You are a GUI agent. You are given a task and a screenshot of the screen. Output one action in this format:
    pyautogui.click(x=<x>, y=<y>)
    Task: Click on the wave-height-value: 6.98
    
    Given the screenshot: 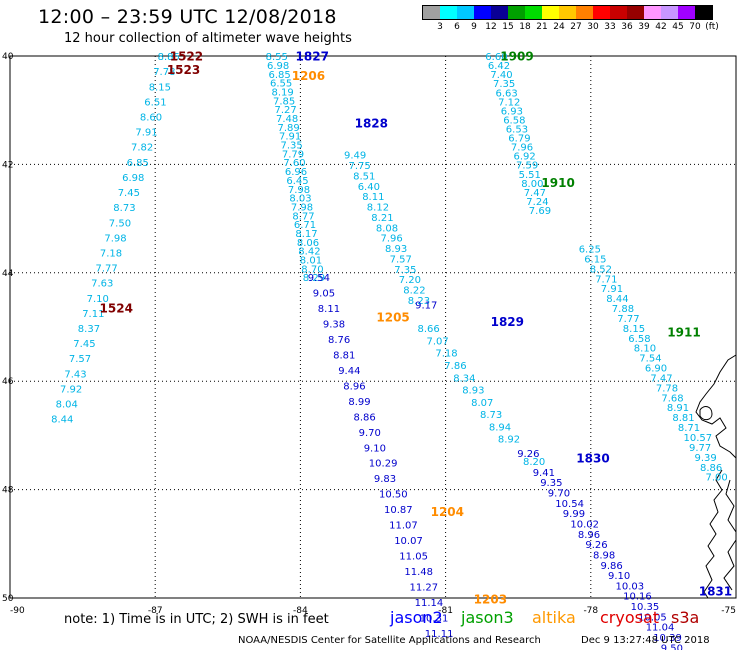 What is the action you would take?
    pyautogui.click(x=278, y=66)
    